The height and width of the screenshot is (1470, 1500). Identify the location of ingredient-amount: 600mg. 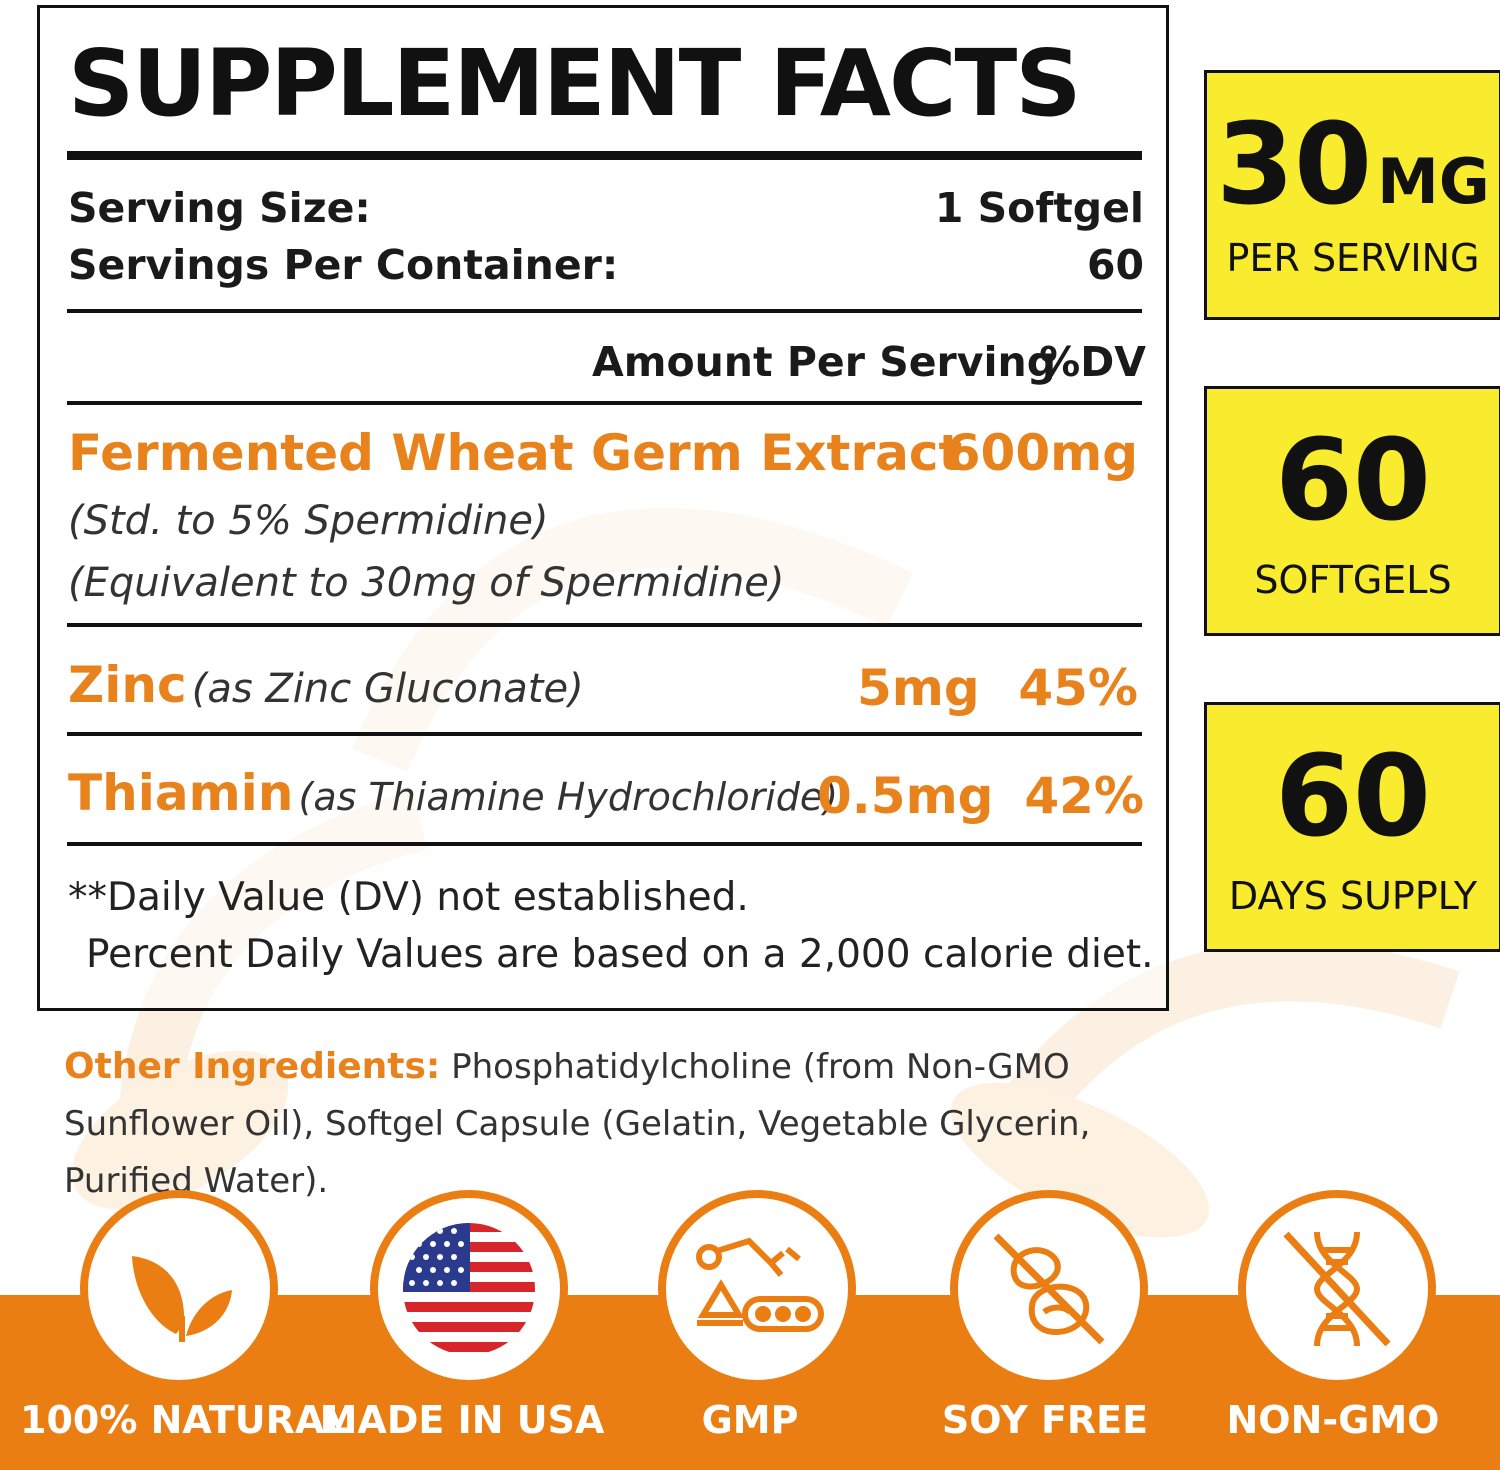
(1041, 453).